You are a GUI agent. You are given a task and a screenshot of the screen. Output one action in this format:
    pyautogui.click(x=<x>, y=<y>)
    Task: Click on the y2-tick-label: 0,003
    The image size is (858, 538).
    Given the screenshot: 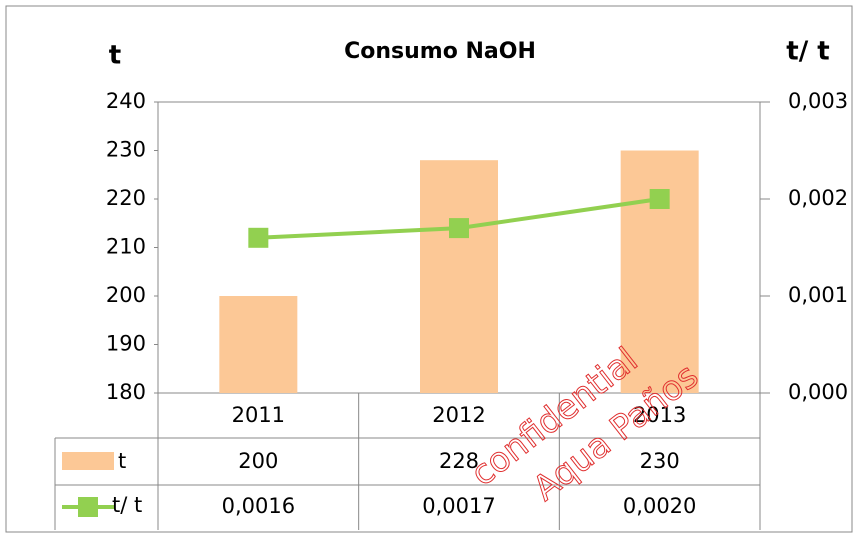 What is the action you would take?
    pyautogui.click(x=818, y=101)
    